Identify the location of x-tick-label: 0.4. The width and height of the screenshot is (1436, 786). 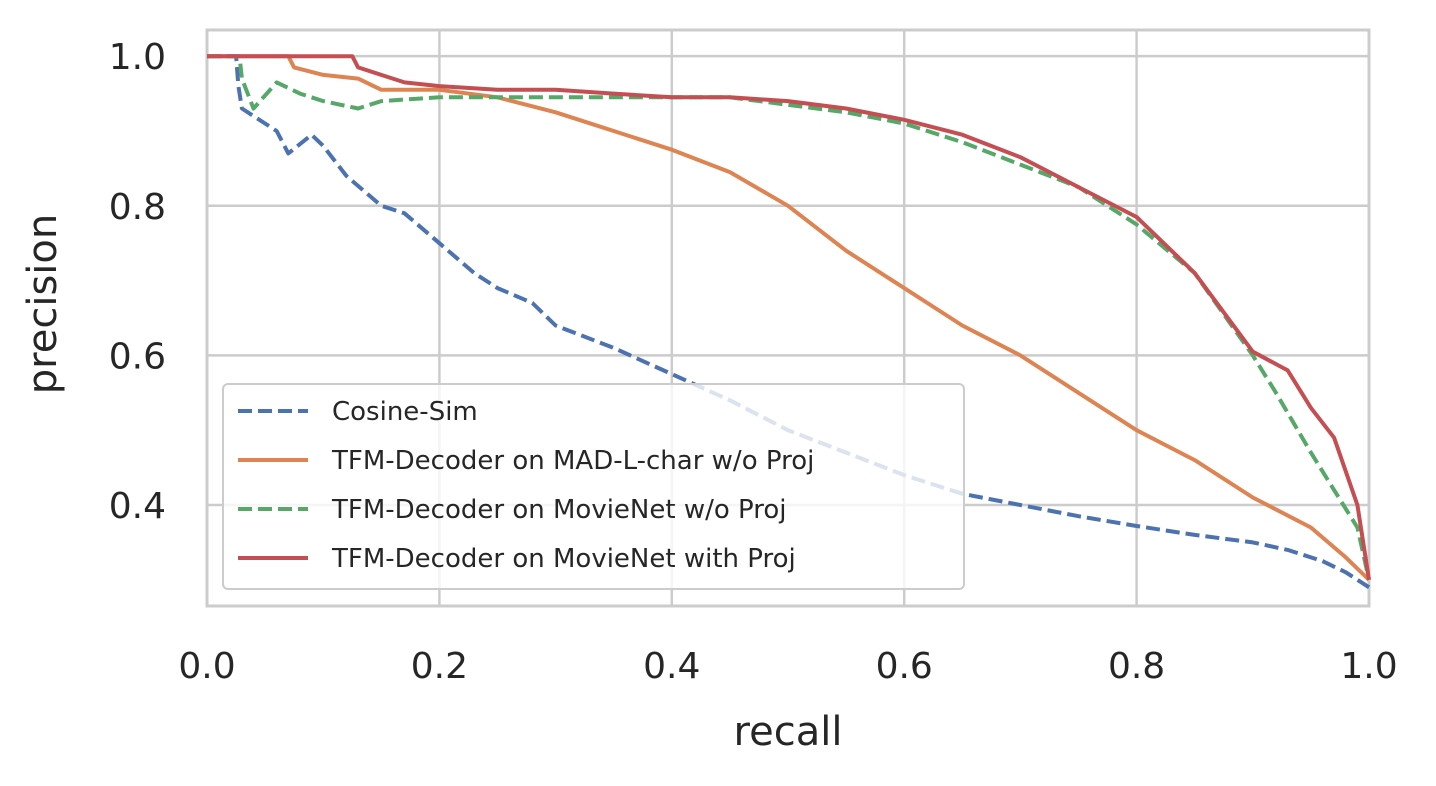
(671, 666).